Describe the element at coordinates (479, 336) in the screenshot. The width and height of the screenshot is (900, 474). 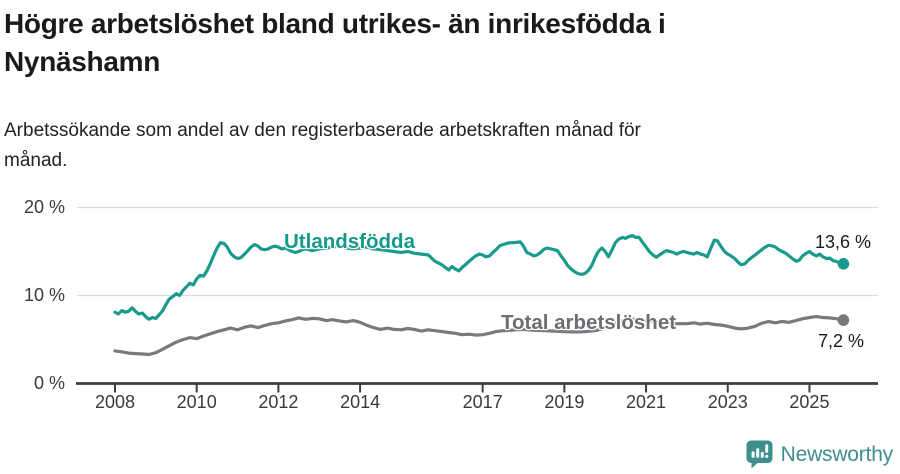
I see `series-line-total` at that location.